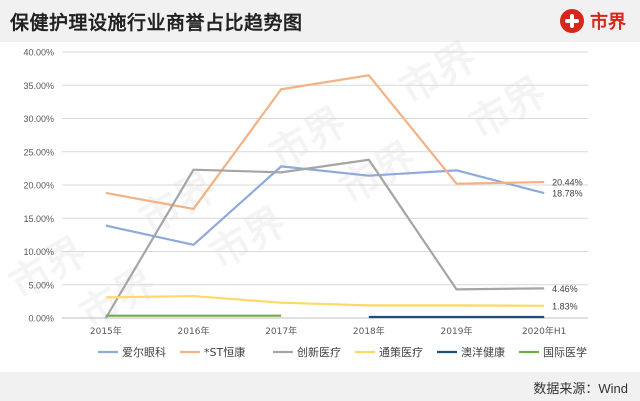  I want to click on y-tick-label: 10.00%, so click(38, 252).